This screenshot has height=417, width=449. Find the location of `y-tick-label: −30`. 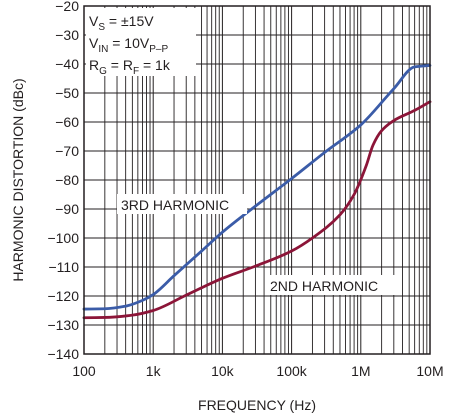

y-tick-label: −30 is located at coordinates (67, 35).